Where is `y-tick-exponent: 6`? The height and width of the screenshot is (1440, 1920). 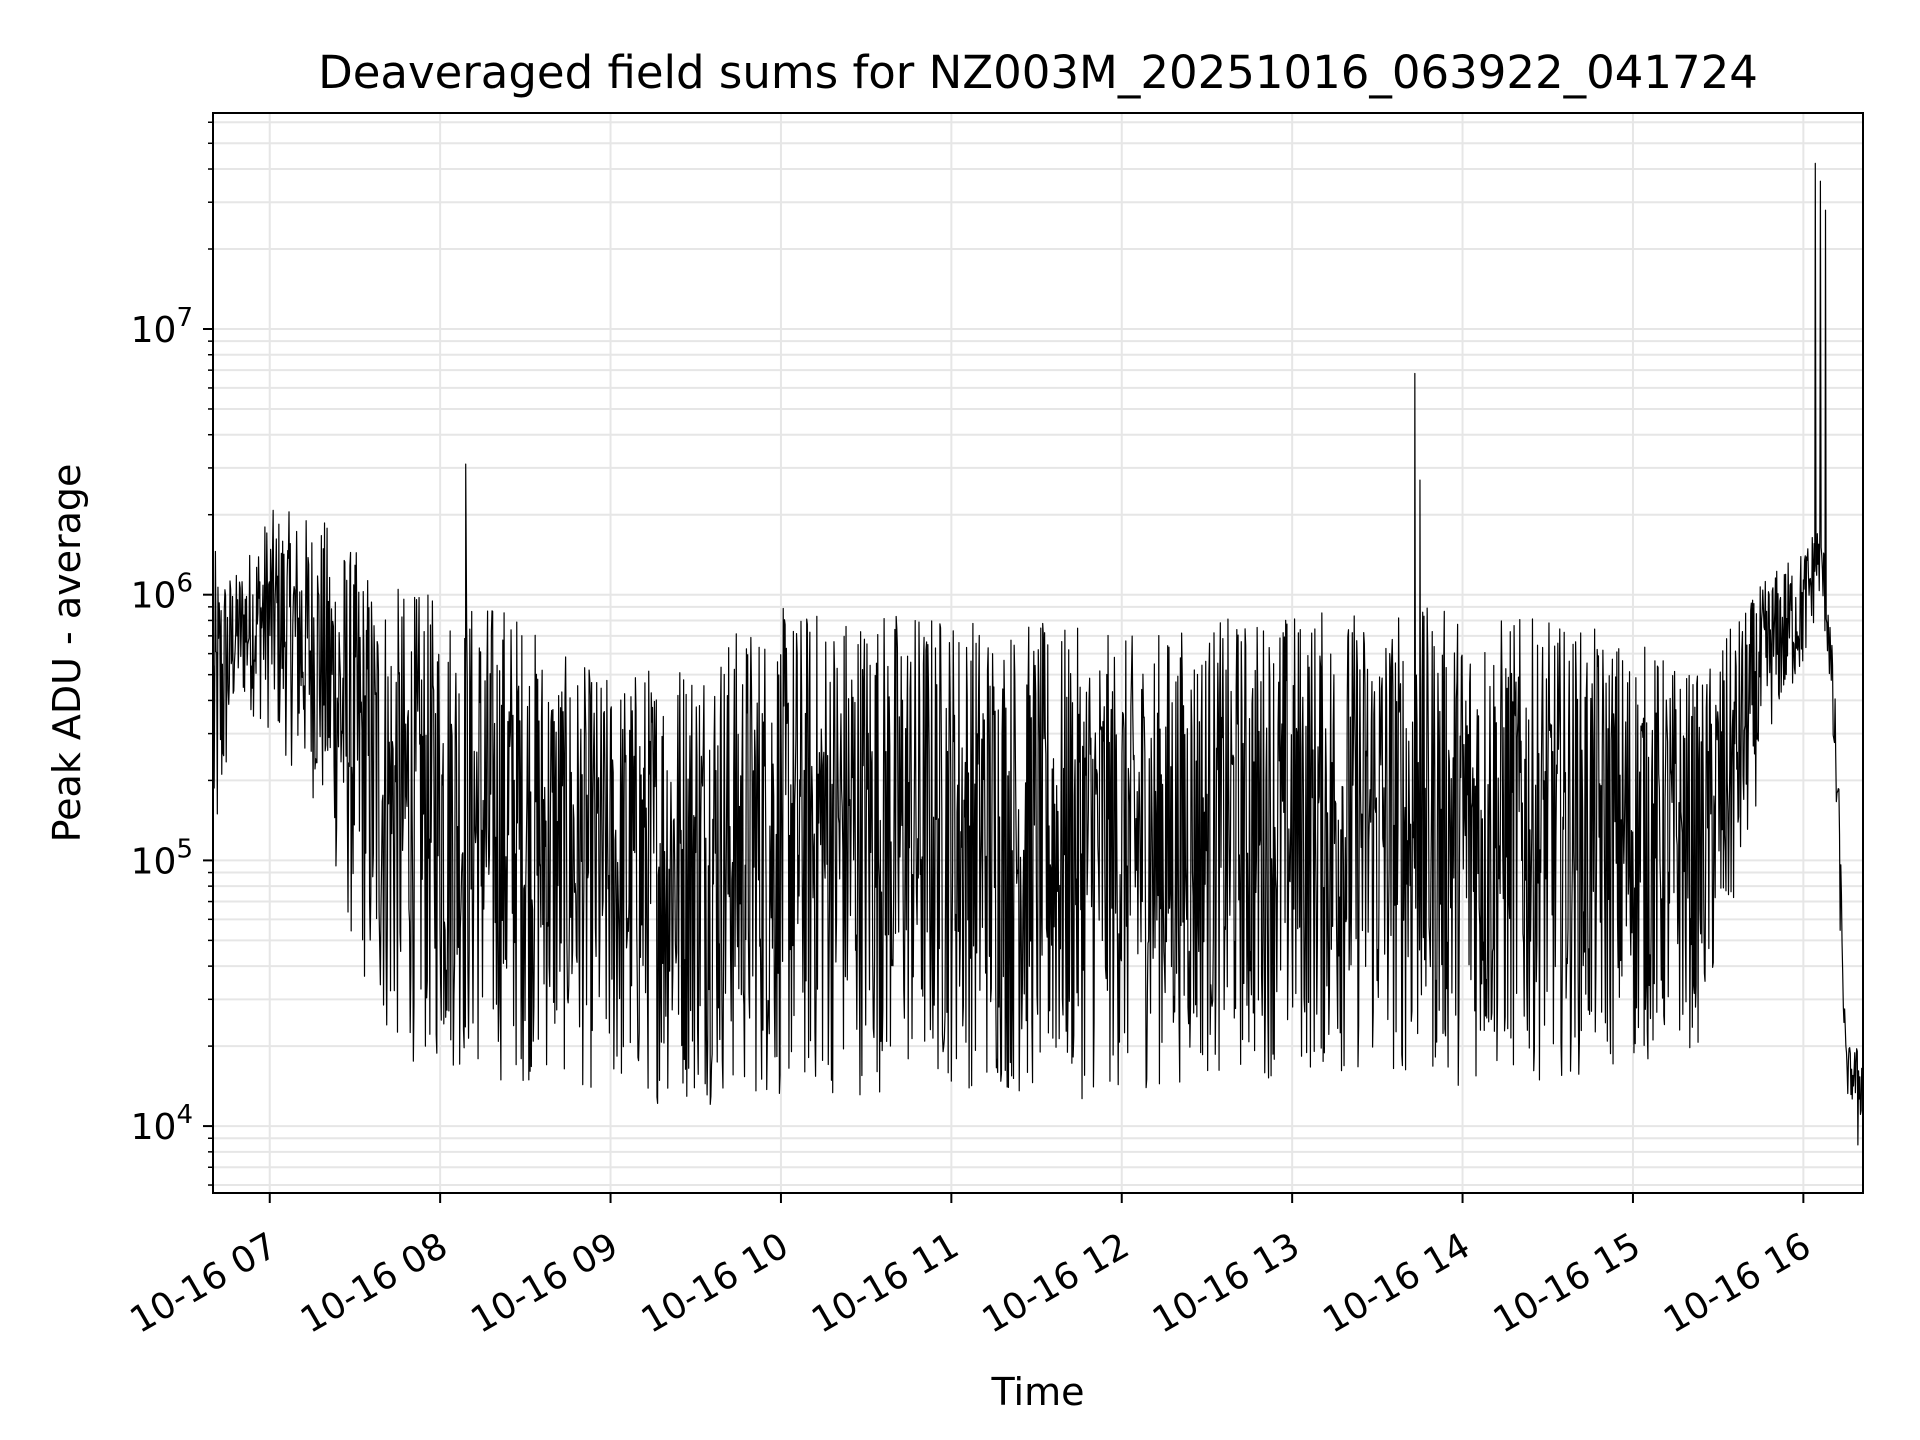 y-tick-exponent: 6 is located at coordinates (184, 584).